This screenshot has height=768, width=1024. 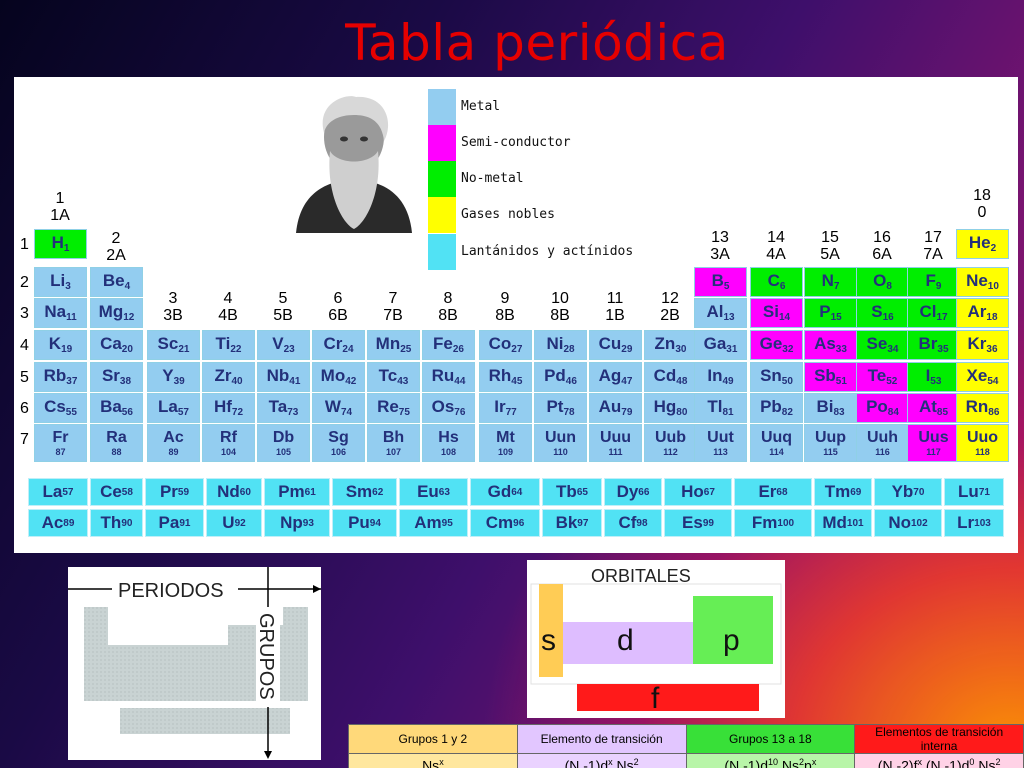 What do you see at coordinates (994, 412) in the screenshot?
I see `element-number: 86` at bounding box center [994, 412].